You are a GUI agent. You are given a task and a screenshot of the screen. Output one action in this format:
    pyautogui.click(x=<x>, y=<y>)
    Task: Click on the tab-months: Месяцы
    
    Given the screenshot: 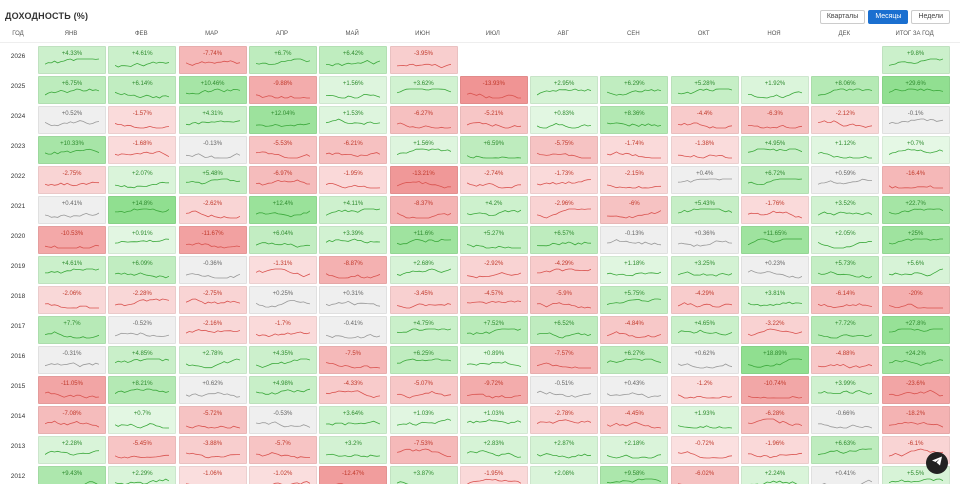 What is the action you would take?
    pyautogui.click(x=888, y=17)
    